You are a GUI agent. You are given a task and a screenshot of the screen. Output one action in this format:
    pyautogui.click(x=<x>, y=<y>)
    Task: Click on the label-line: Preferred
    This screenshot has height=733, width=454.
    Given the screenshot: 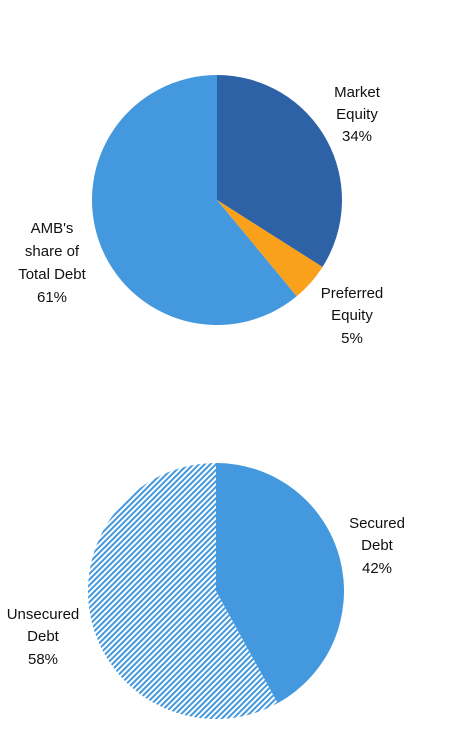 What is the action you would take?
    pyautogui.click(x=352, y=293)
    